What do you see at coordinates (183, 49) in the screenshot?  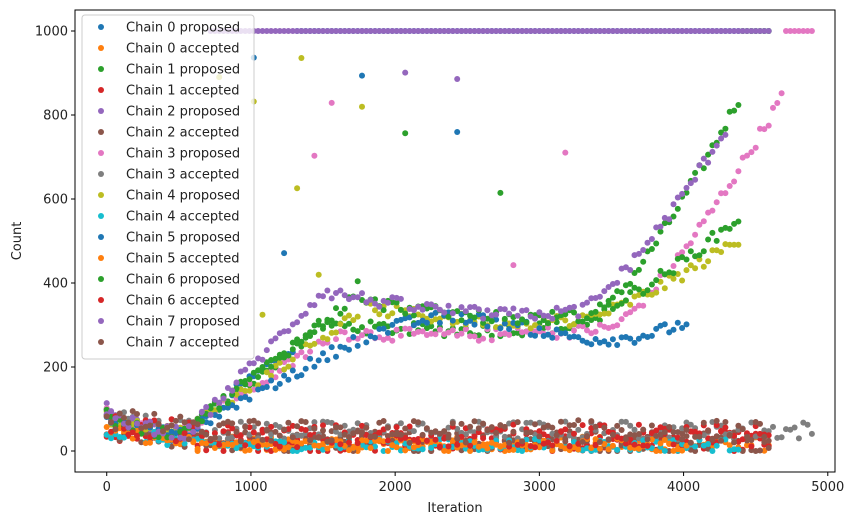 I see `legend-label: Chain 0 accepted` at bounding box center [183, 49].